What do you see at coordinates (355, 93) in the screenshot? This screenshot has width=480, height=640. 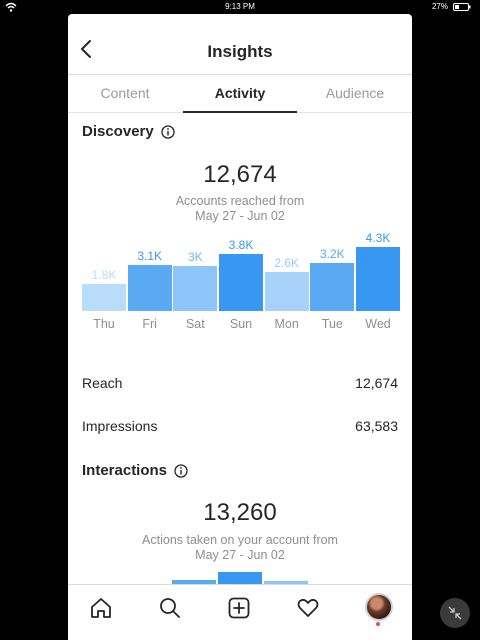 I see `tab-audience: Audience` at bounding box center [355, 93].